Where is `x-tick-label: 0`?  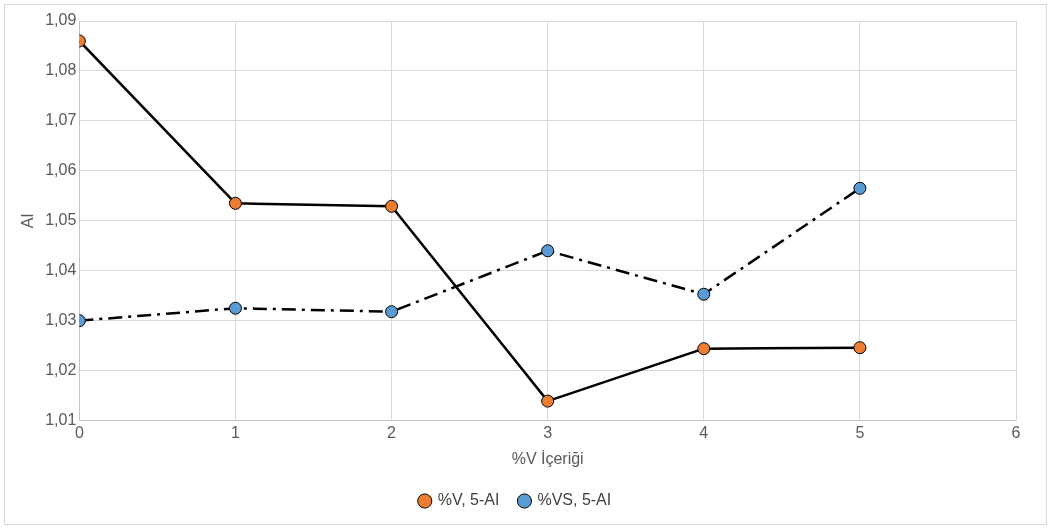 x-tick-label: 0 is located at coordinates (79, 432).